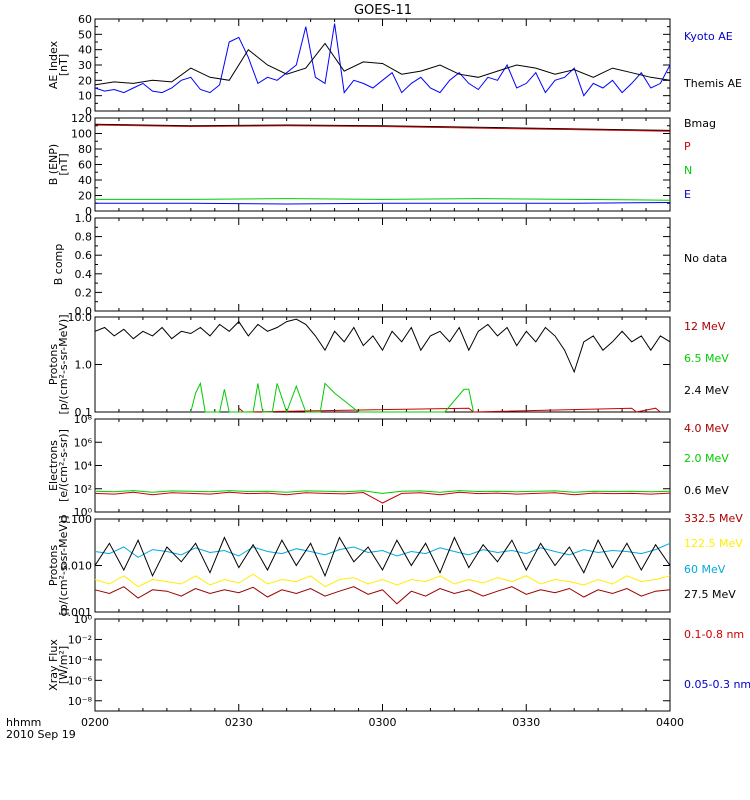 Image resolution: width=750 pixels, height=800 pixels. I want to click on y-axis-label: Electrons, so click(53, 465).